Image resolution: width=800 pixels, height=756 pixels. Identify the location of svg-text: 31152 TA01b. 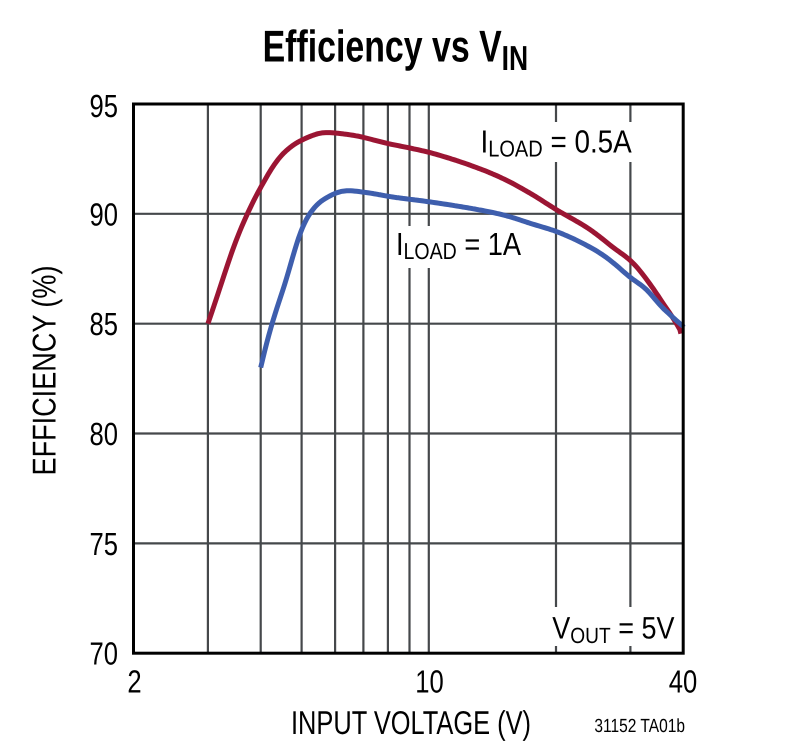
(639, 726).